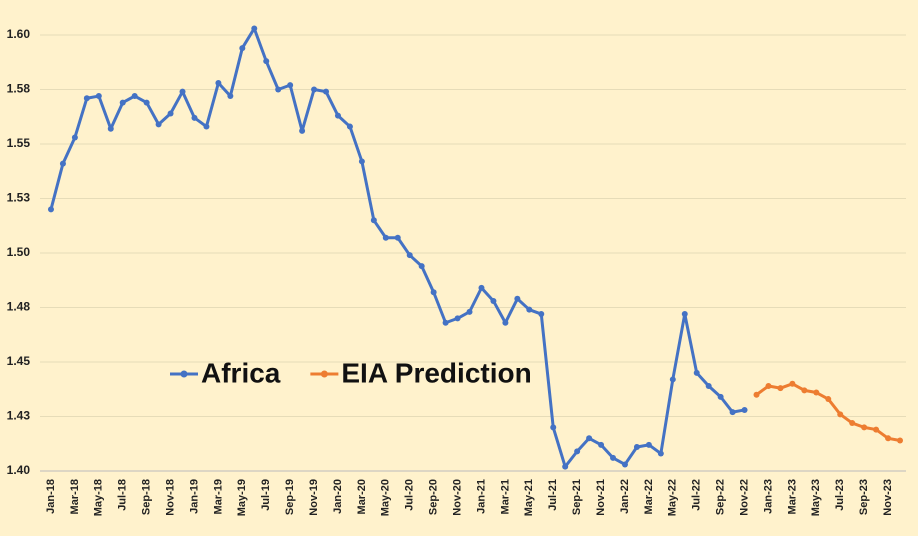 The height and width of the screenshot is (536, 918). Describe the element at coordinates (436, 372) in the screenshot. I see `legend-label: EIA Prediction` at that location.